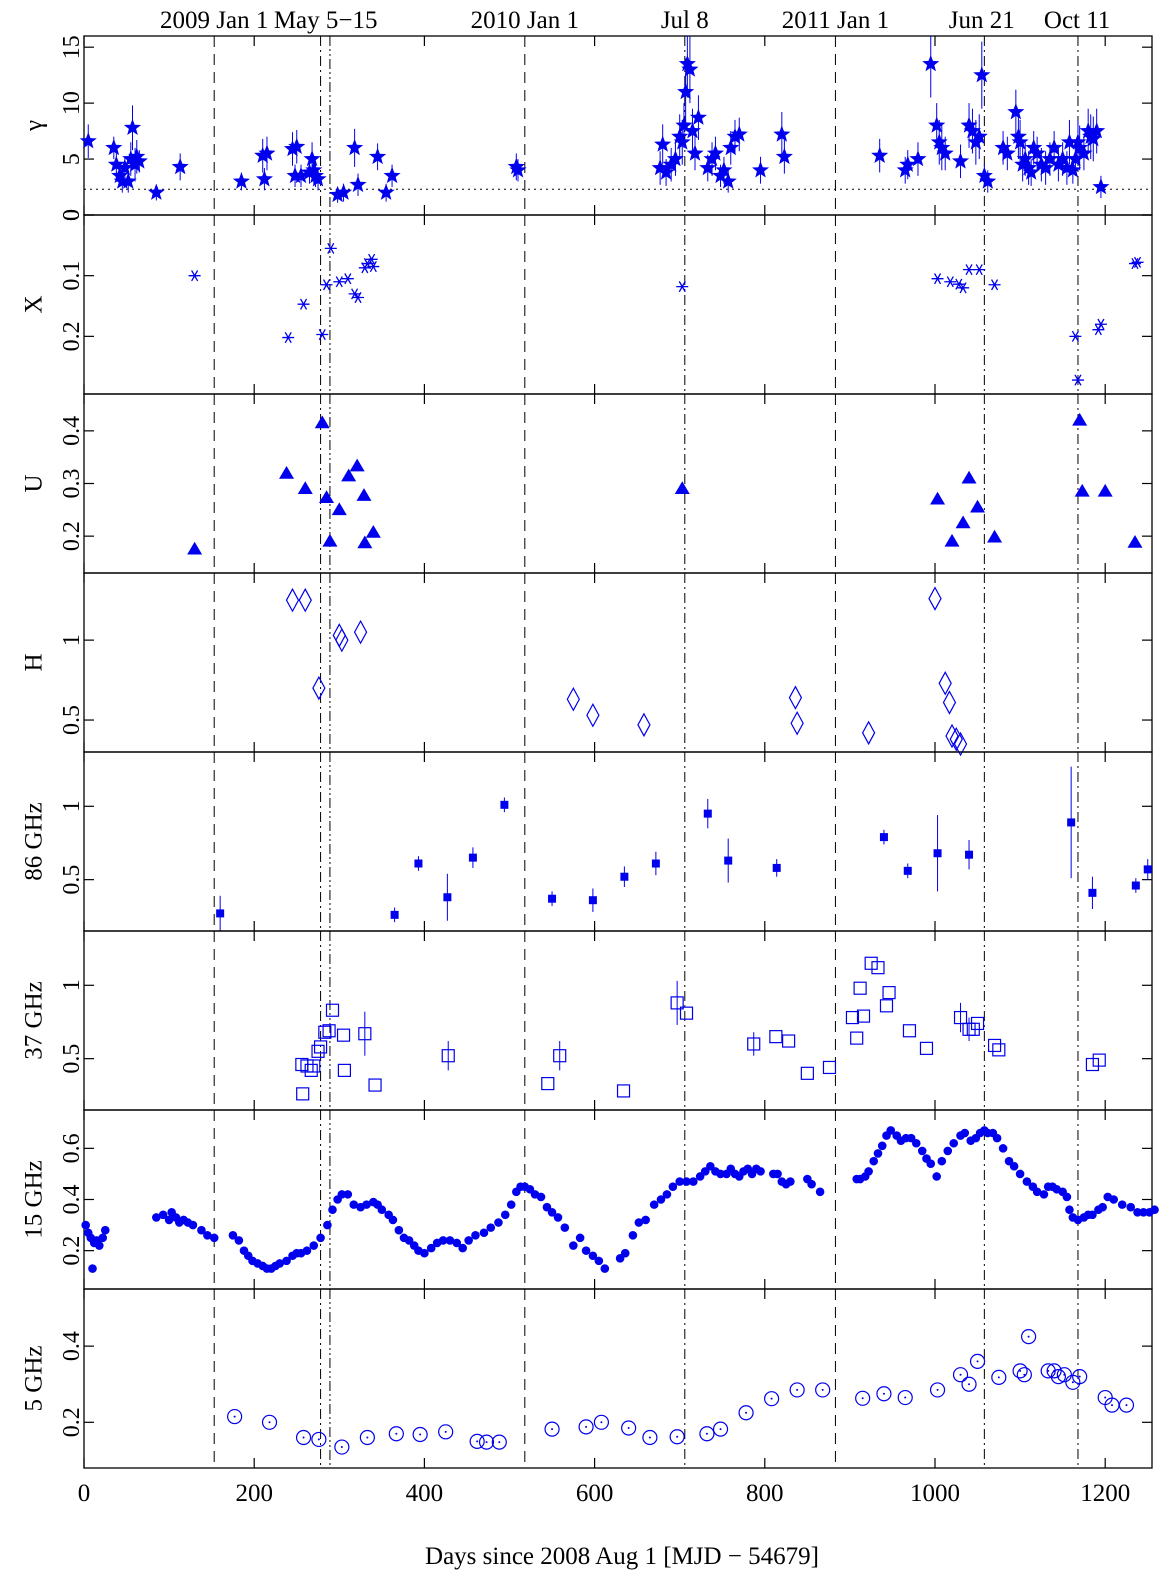  What do you see at coordinates (1105, 1493) in the screenshot?
I see `x-tick-label: 1200` at bounding box center [1105, 1493].